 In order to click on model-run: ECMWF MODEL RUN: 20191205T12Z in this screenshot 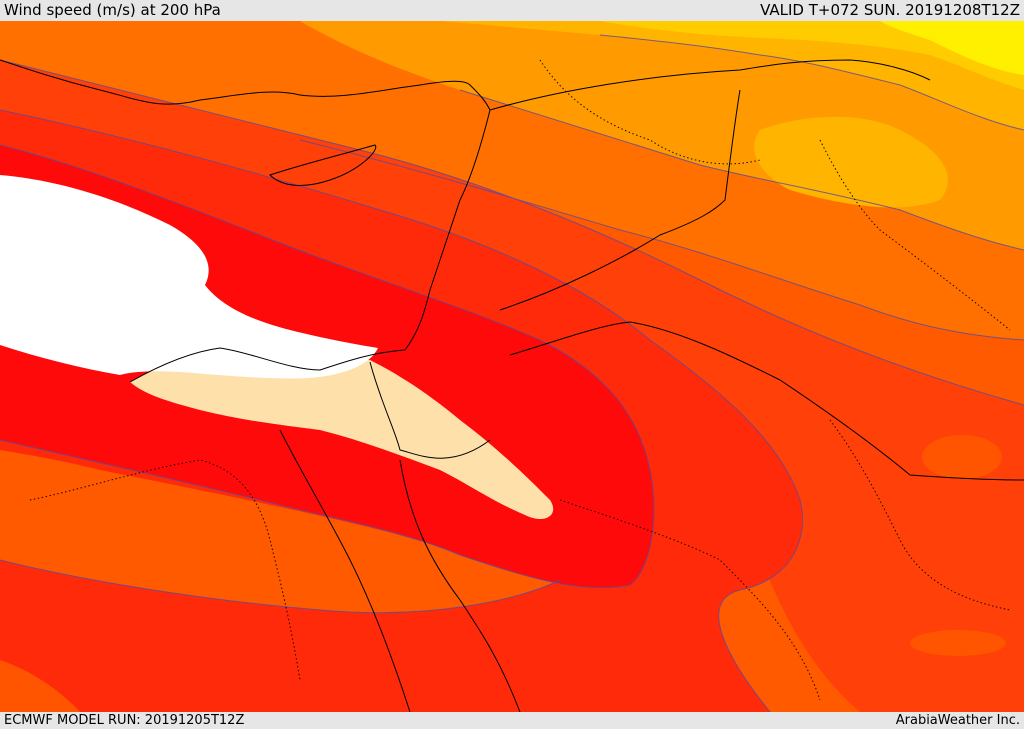, I will do `click(124, 720)`.